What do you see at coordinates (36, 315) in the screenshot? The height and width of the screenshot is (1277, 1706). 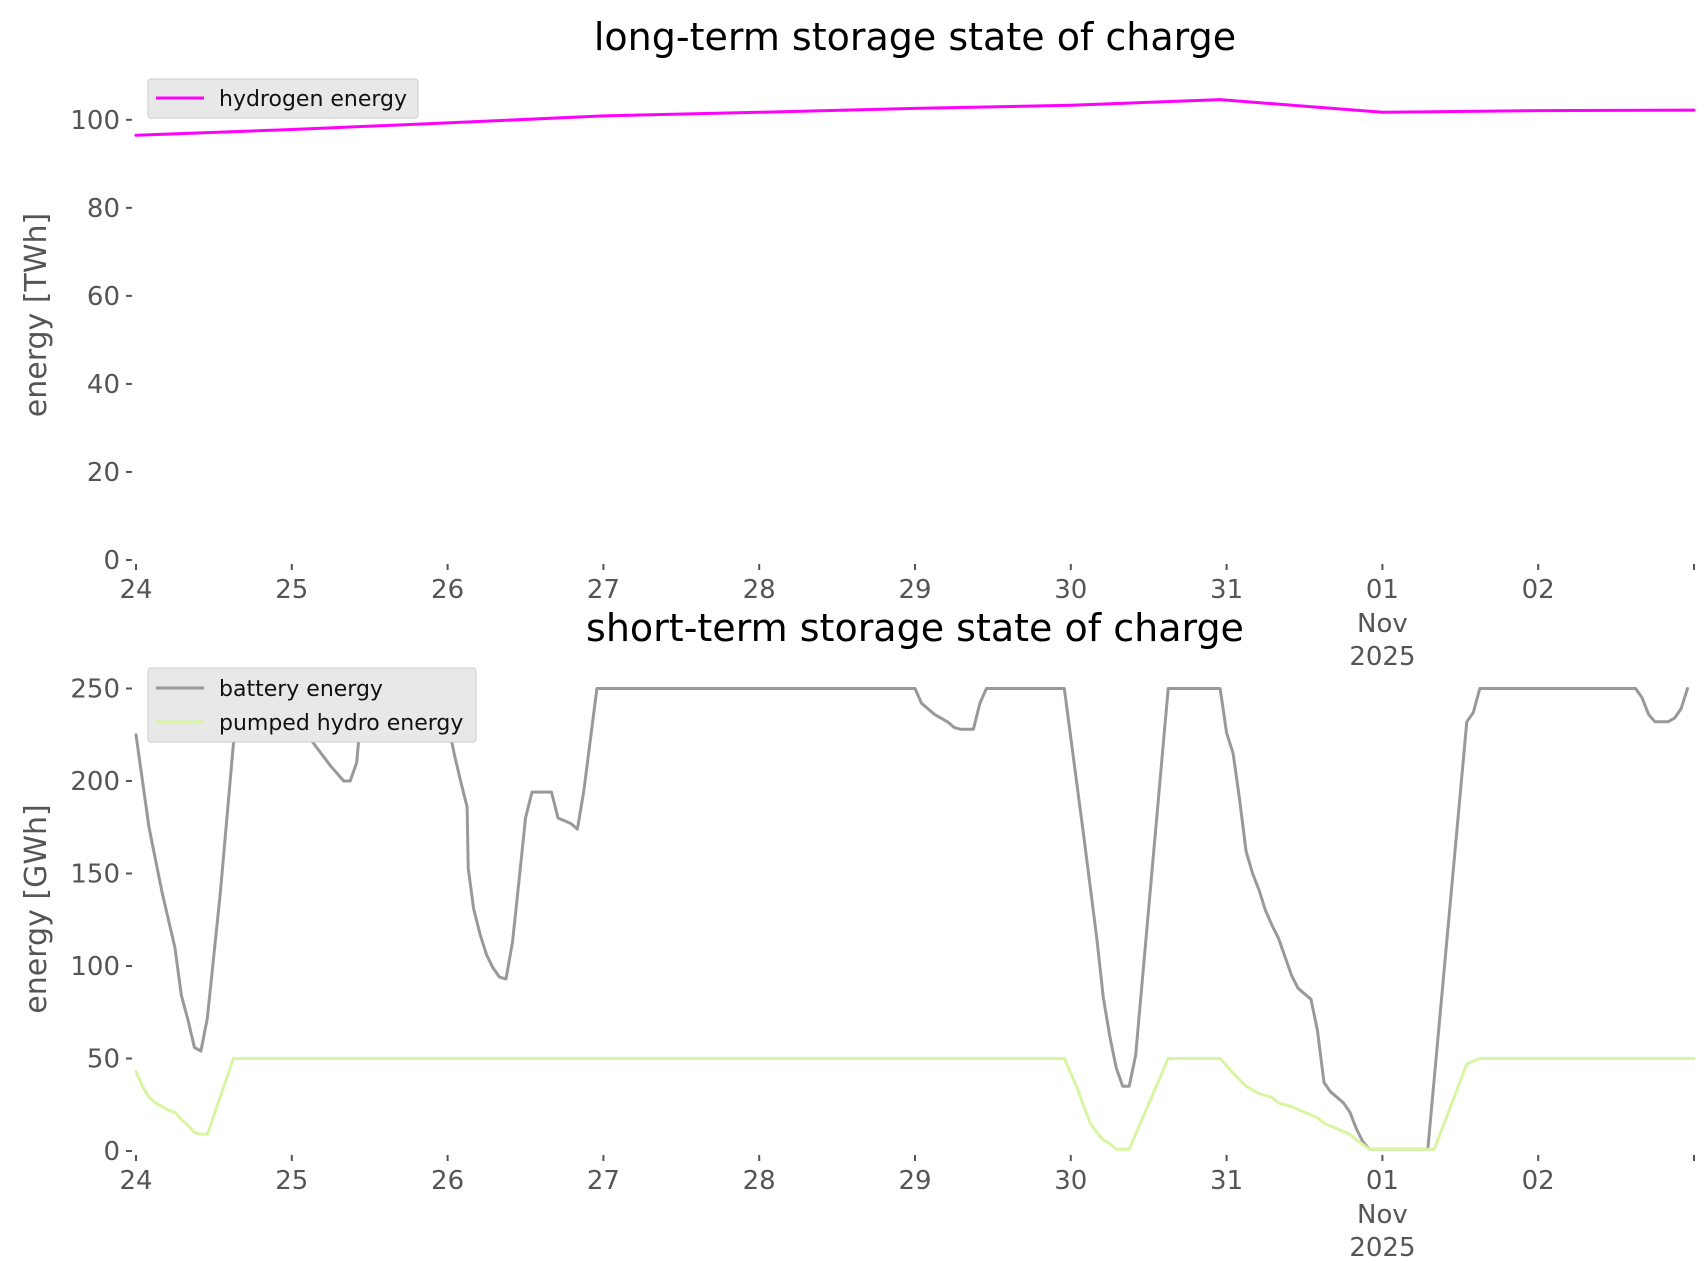 I see `y-axis-label-long-term: energy [TWh]` at bounding box center [36, 315].